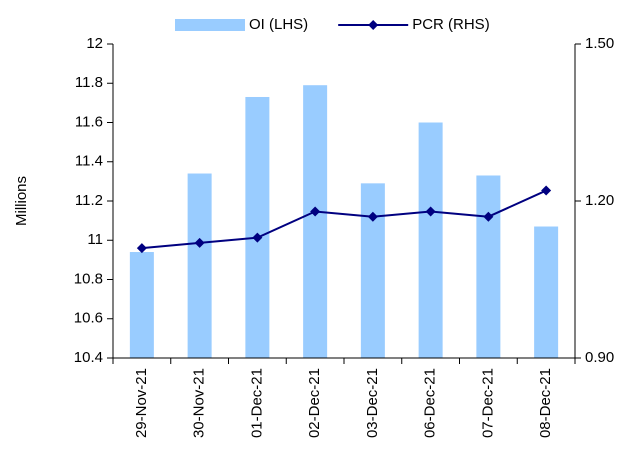 This screenshot has width=636, height=468. Describe the element at coordinates (599, 200) in the screenshot. I see `y2-tick-label: 1.20` at that location.